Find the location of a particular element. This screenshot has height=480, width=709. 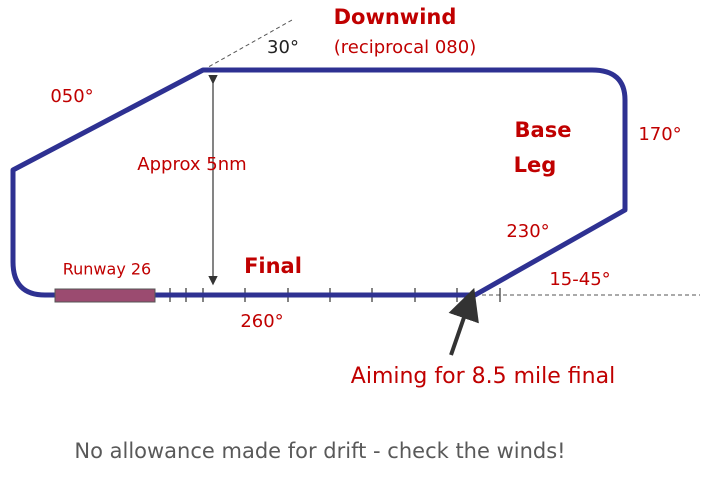

distance-label: Approx 5nm is located at coordinates (191, 164).